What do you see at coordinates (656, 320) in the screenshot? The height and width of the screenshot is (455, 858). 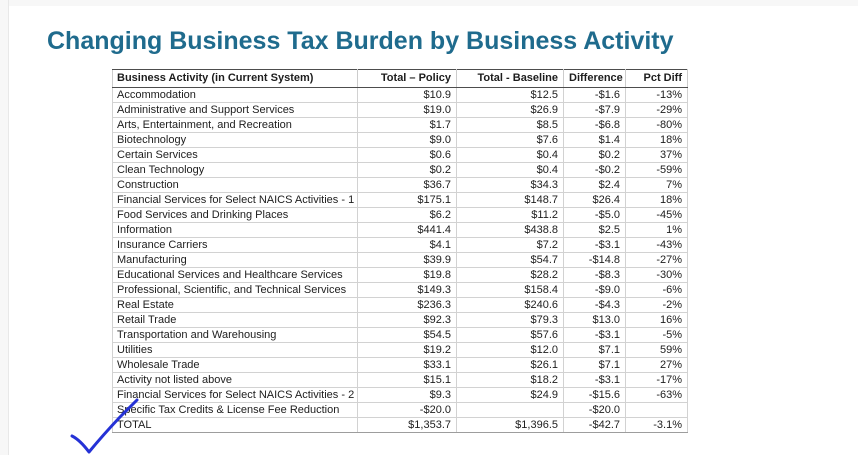 I see `value-cell: 16%` at bounding box center [656, 320].